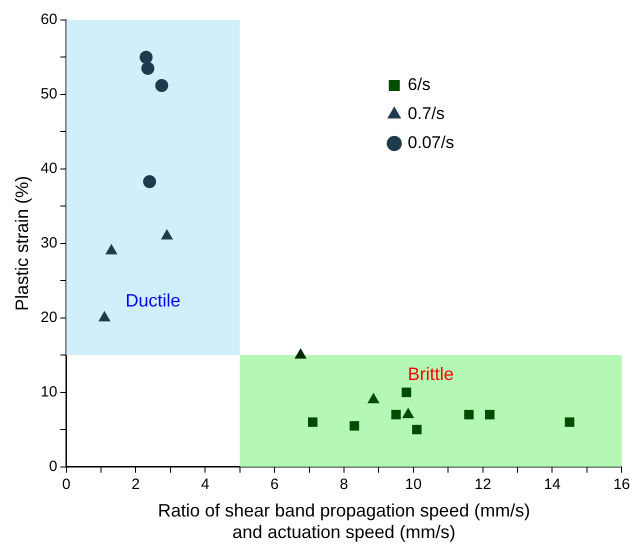 This screenshot has height=556, width=641. What do you see at coordinates (22, 243) in the screenshot?
I see `y-axis-title: Plastic strain (%)` at bounding box center [22, 243].